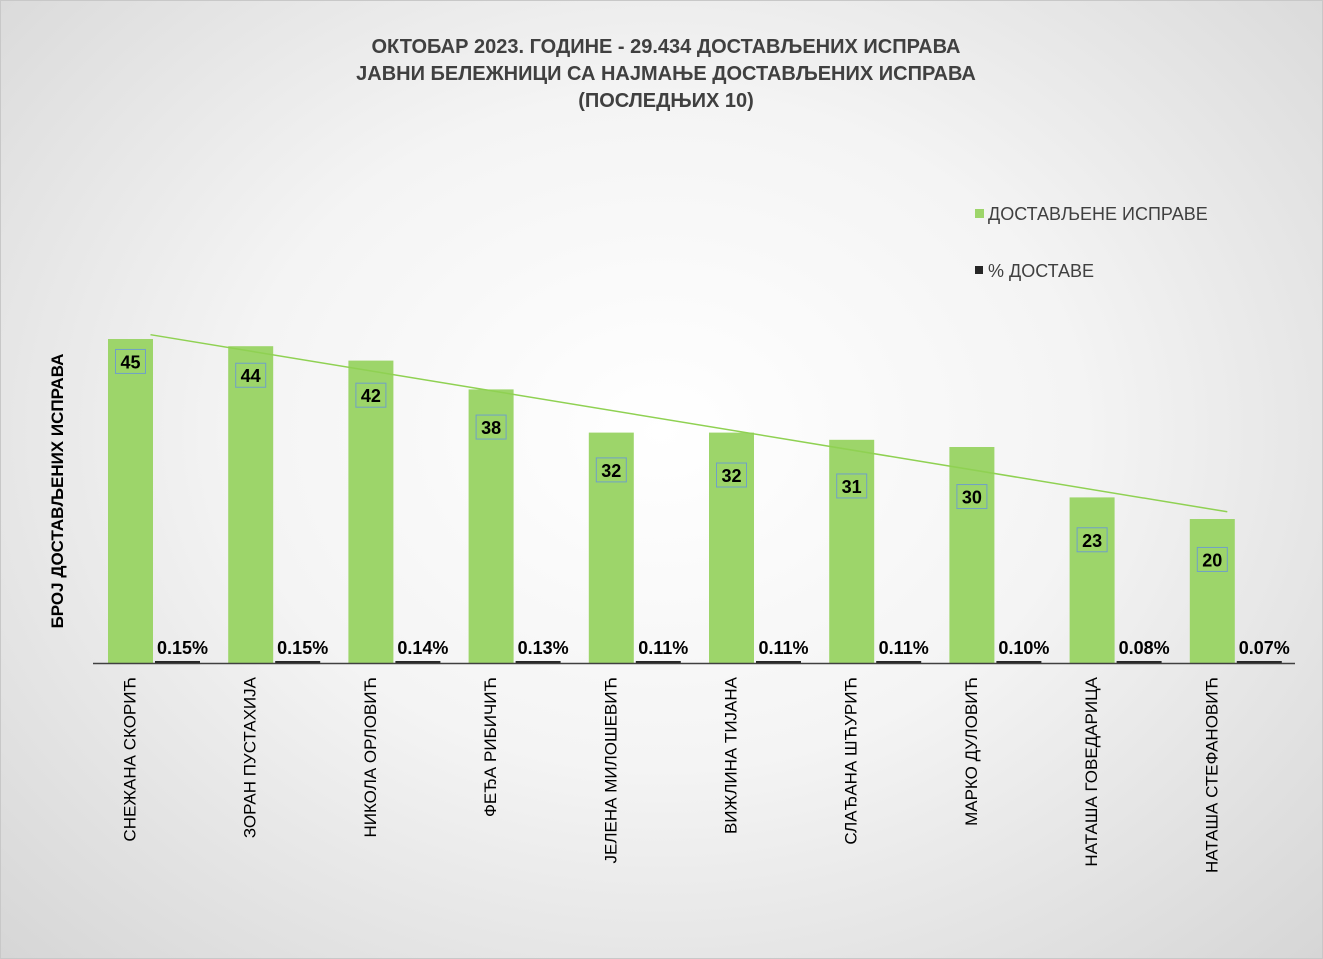 The height and width of the screenshot is (959, 1323). What do you see at coordinates (250, 757) in the screenshot?
I see `x-tick-label: ЗОРАН ПУСТАХИЈА` at bounding box center [250, 757].